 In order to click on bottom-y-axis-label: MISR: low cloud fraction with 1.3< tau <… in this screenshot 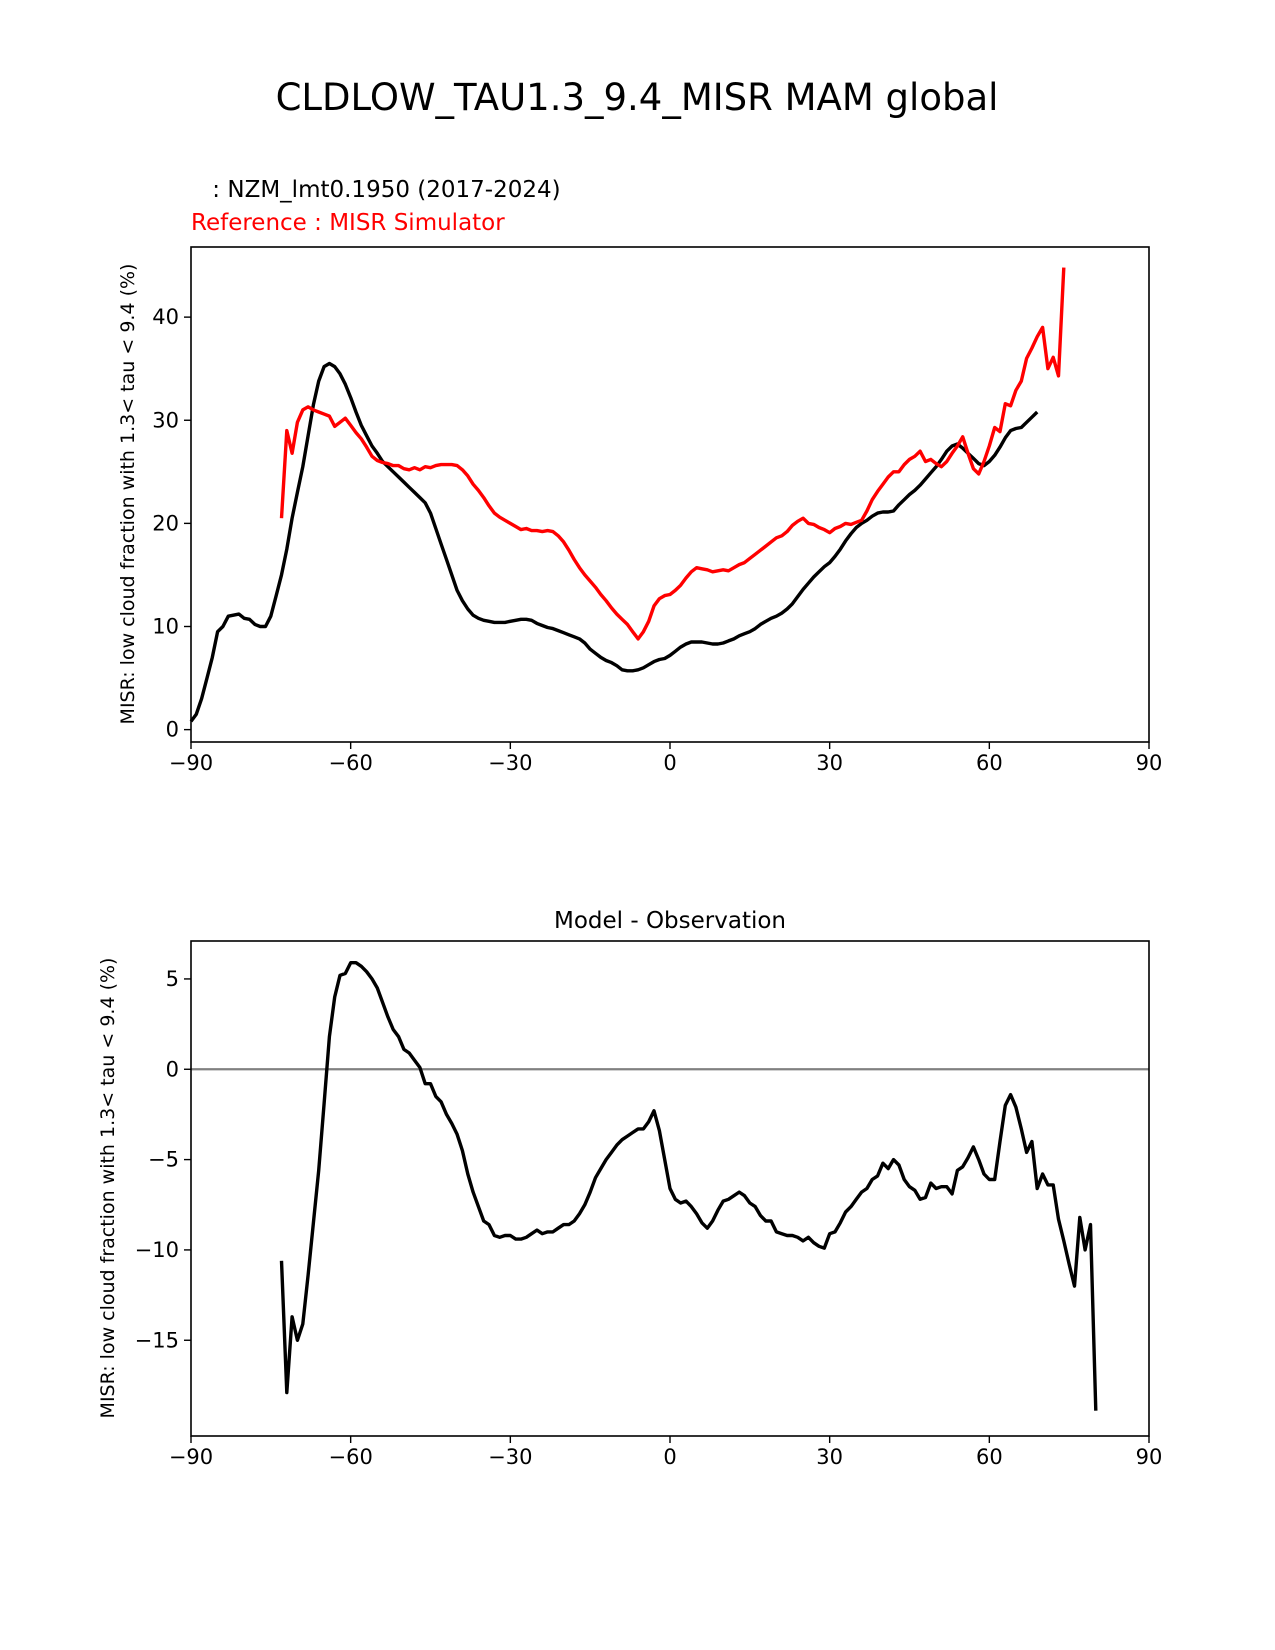, I will do `click(108, 1188)`.